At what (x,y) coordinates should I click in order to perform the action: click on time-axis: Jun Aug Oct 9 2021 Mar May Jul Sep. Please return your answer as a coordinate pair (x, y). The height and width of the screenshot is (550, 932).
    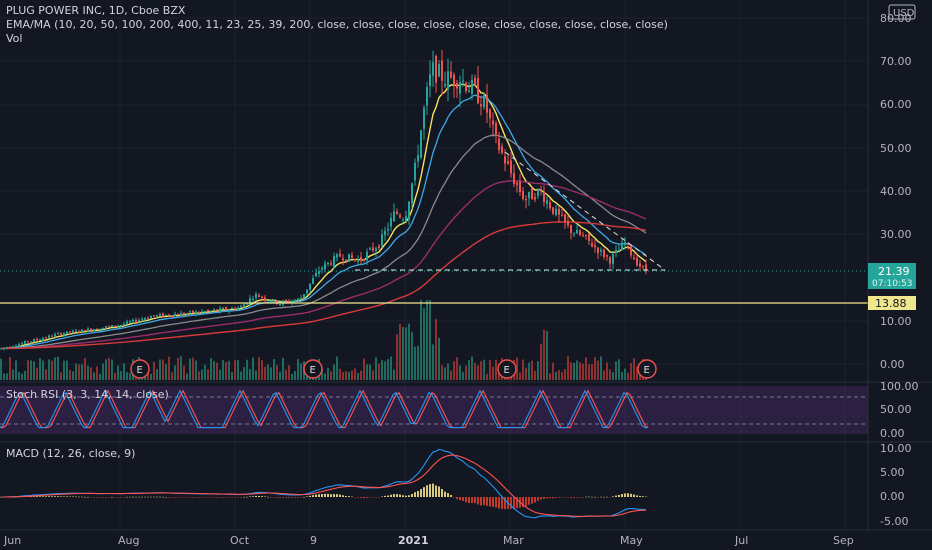
    Looking at the image, I should click on (428, 540).